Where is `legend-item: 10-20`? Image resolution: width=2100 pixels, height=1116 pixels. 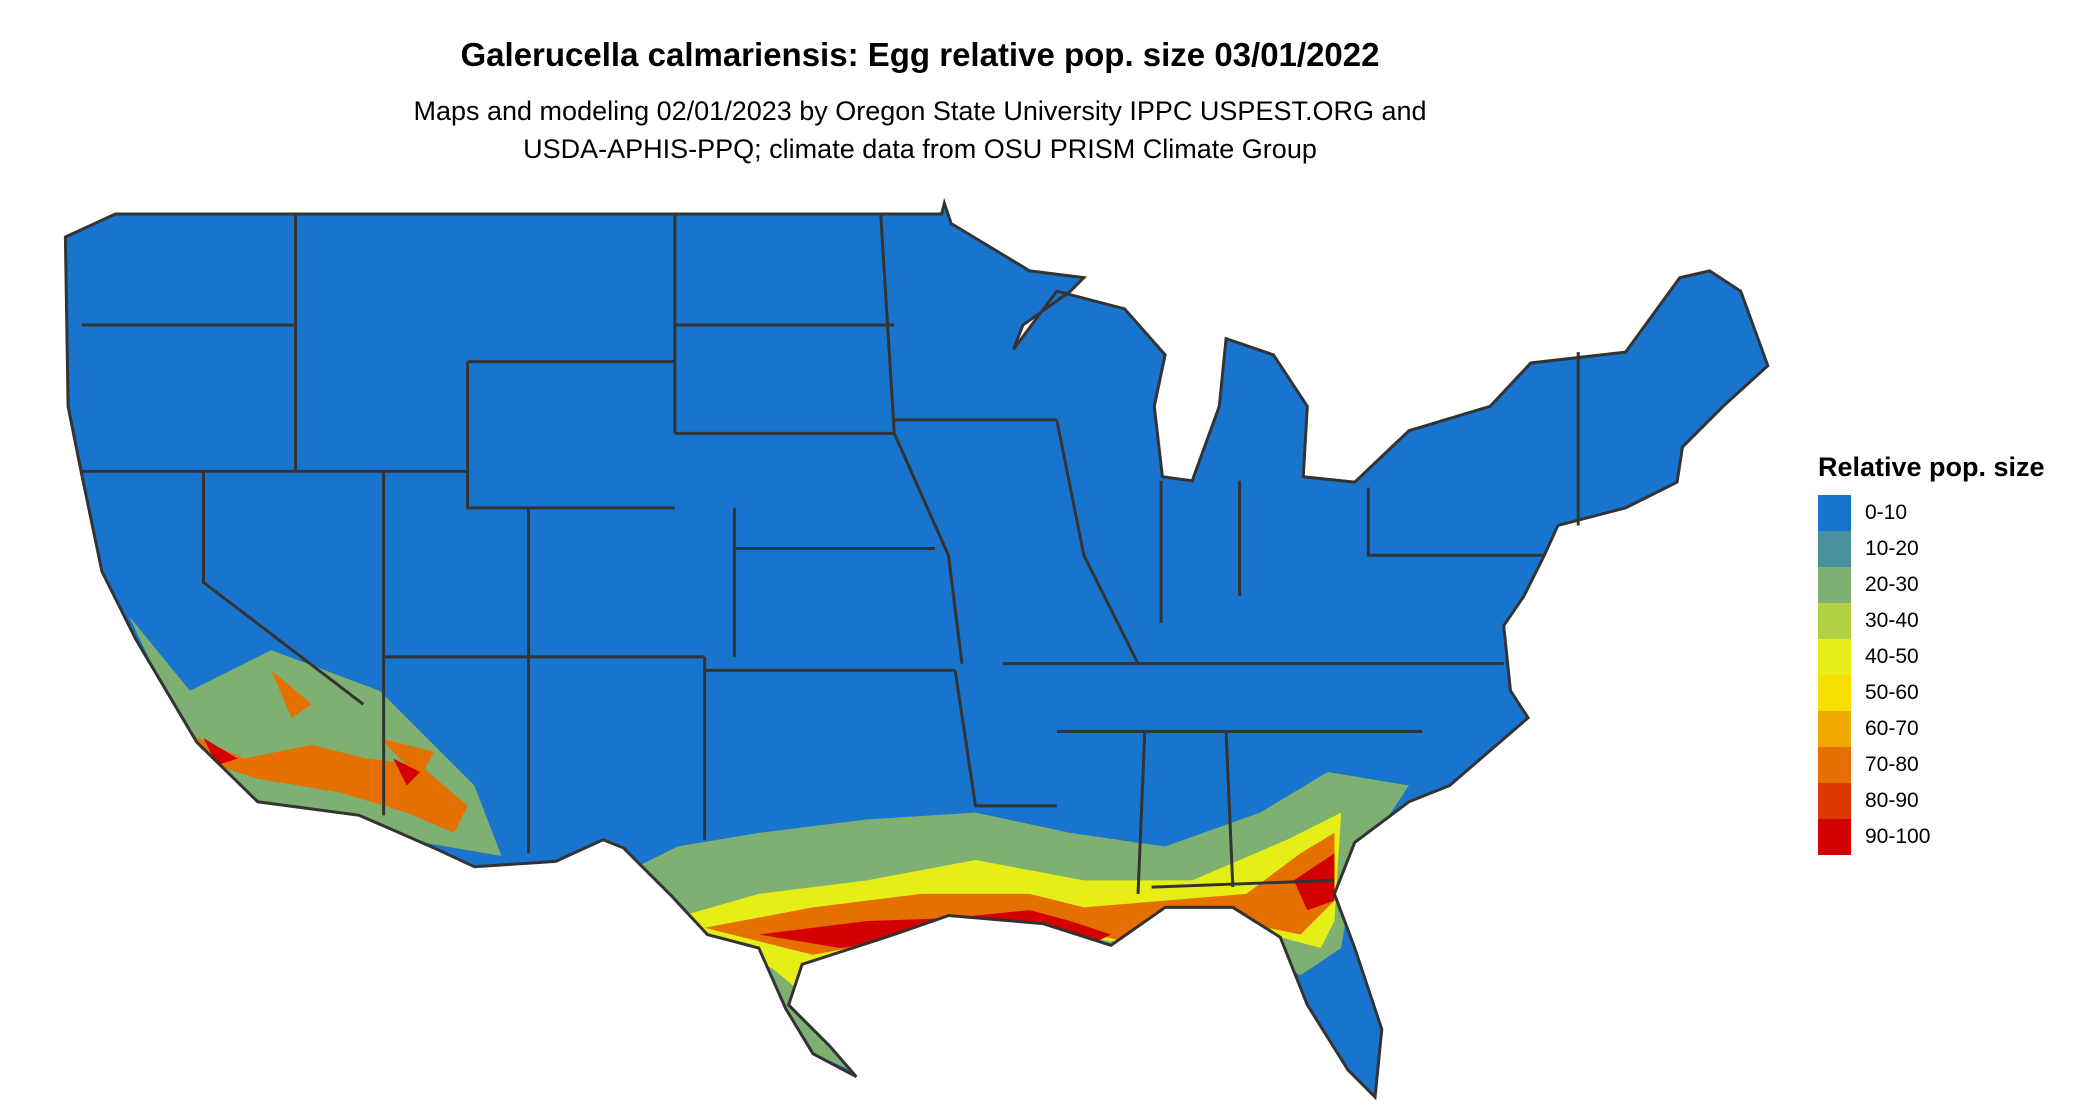 legend-item: 10-20 is located at coordinates (1931, 549).